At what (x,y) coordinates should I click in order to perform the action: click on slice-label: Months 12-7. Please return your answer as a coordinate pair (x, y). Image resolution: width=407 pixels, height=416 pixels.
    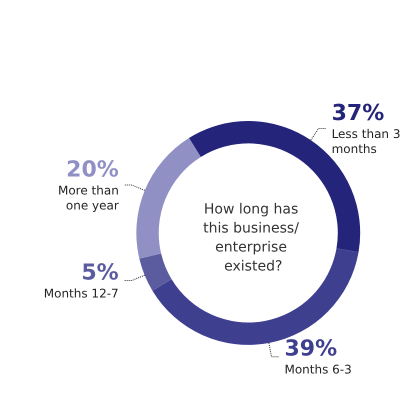
    Looking at the image, I should click on (81, 293).